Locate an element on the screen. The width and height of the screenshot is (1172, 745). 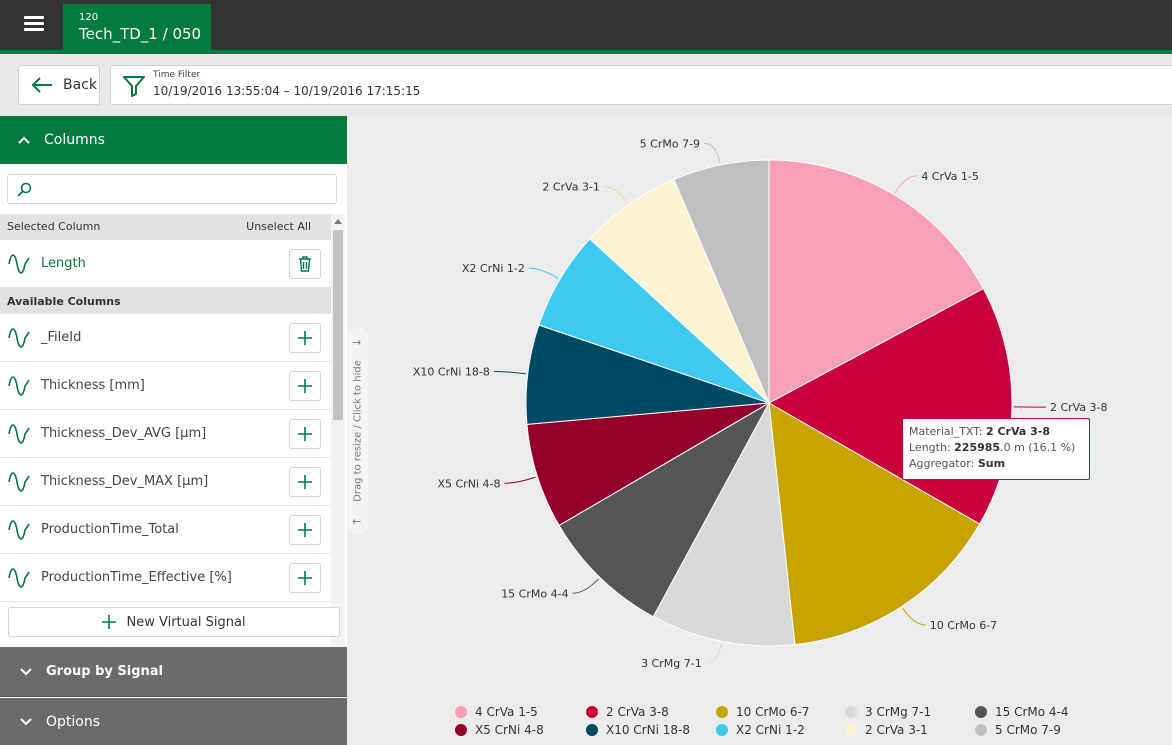
new-virtual-signal-button: New Virtual Signal is located at coordinates (174, 622).